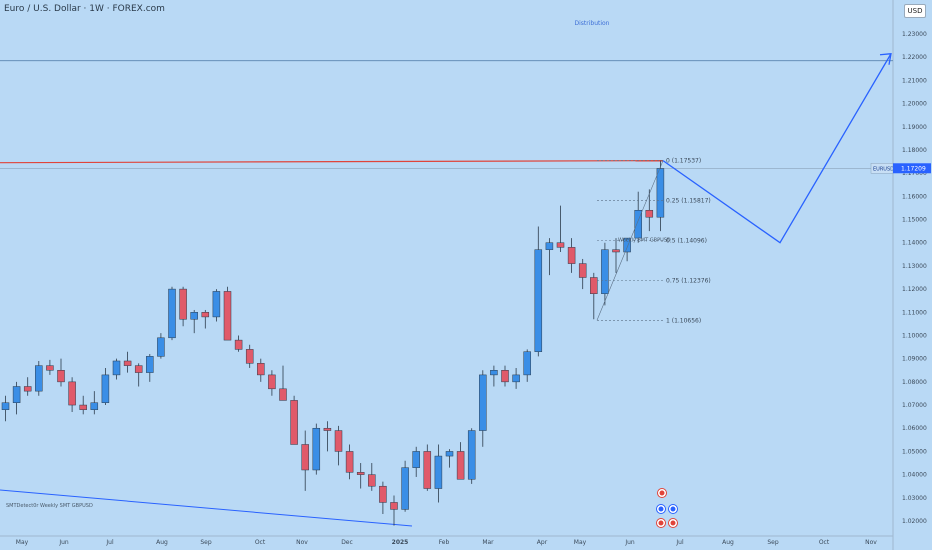 This screenshot has height=550, width=932. What do you see at coordinates (914, 359) in the screenshot?
I see `y-tick-label: 1.09000` at bounding box center [914, 359].